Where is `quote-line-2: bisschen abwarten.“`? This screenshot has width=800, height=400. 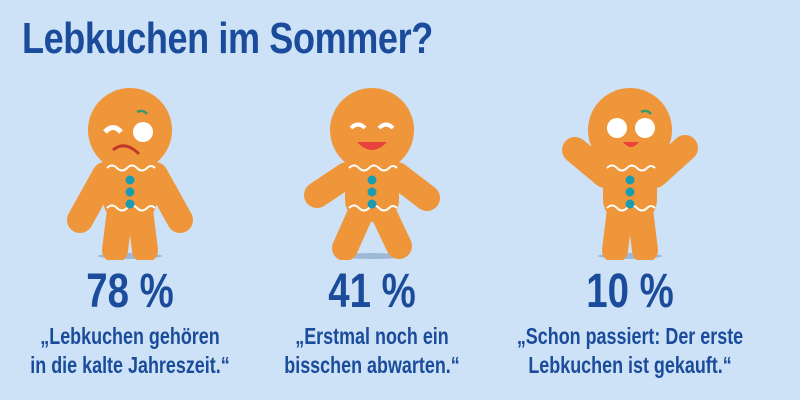
quote-line-2: bisschen abwarten.“ is located at coordinates (372, 365).